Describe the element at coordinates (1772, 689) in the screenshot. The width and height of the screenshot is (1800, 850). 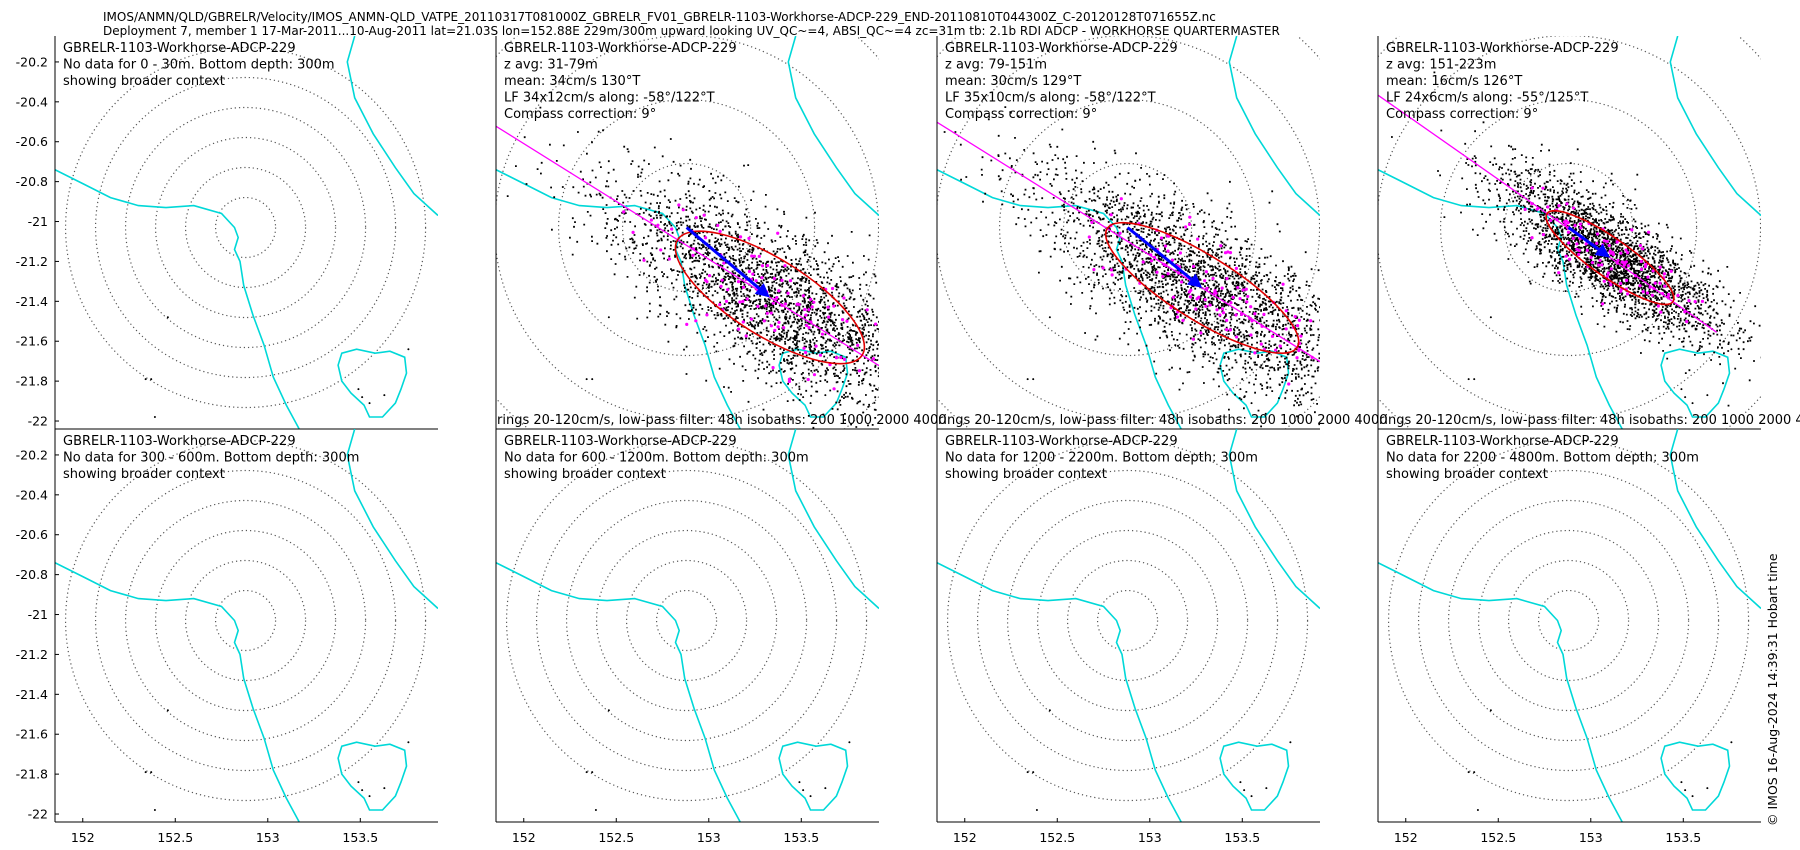
I see `timestamp-credit: © IMOS 16-Aug-2024 14:39:31 Hobart time` at that location.